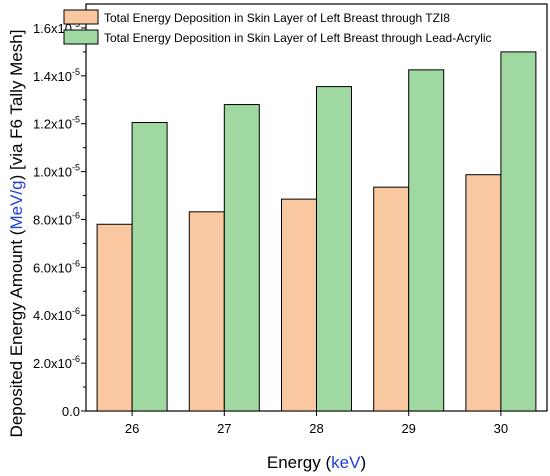 The width and height of the screenshot is (550, 476). What do you see at coordinates (224, 428) in the screenshot?
I see `x-tick-label: 27` at bounding box center [224, 428].